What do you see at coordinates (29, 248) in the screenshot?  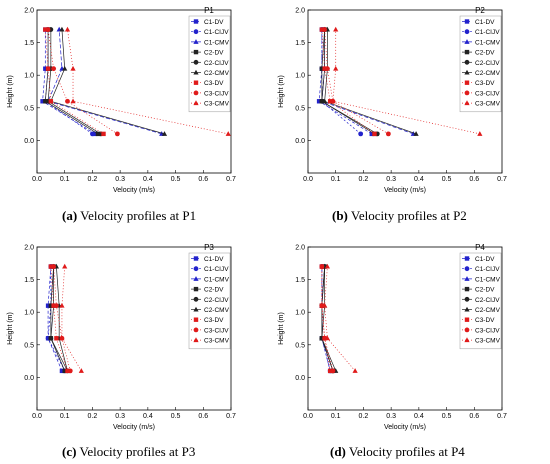 I see `y-tick-label: 2.0` at bounding box center [29, 248].